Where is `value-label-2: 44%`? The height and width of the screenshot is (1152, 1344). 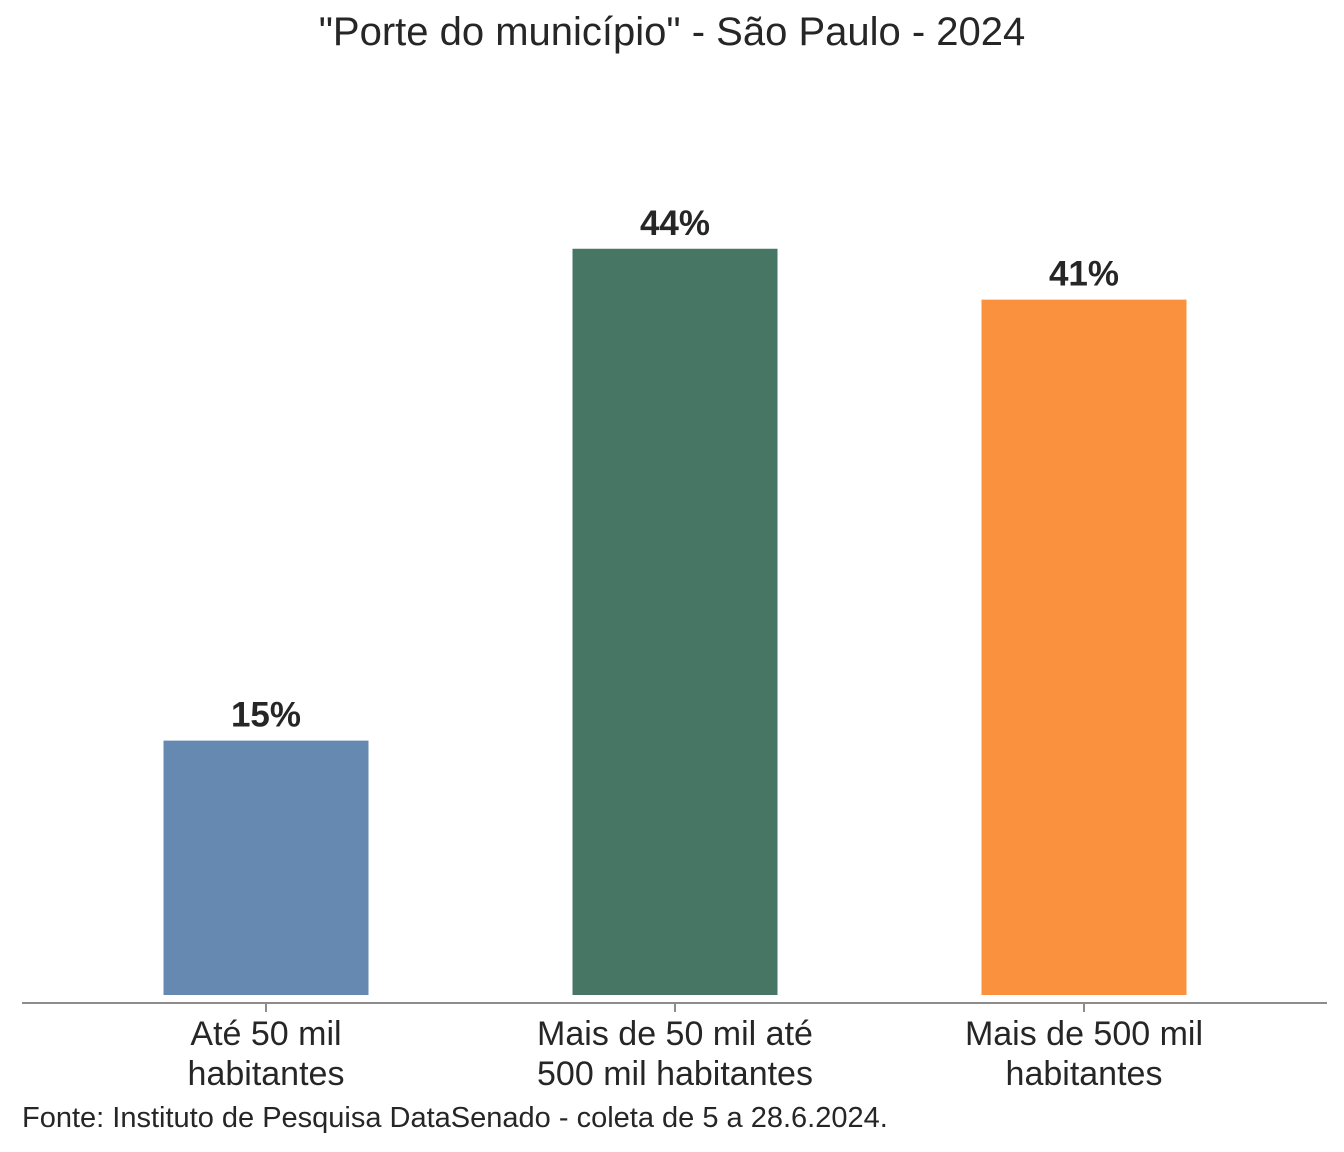 value-label-2: 44% is located at coordinates (675, 223).